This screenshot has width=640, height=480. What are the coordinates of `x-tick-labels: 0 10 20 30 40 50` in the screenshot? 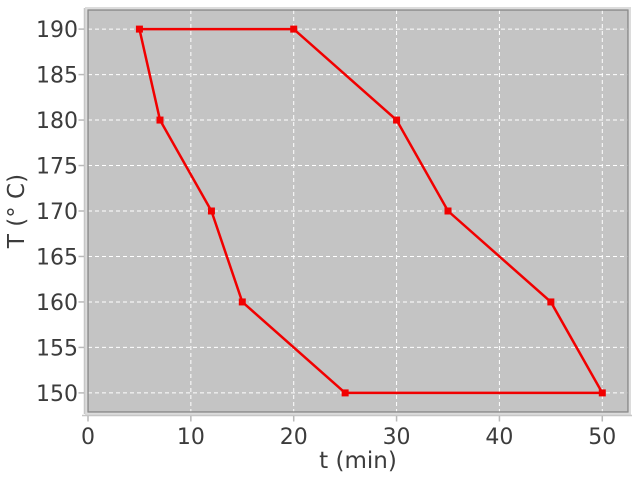 It's located at (348, 437).